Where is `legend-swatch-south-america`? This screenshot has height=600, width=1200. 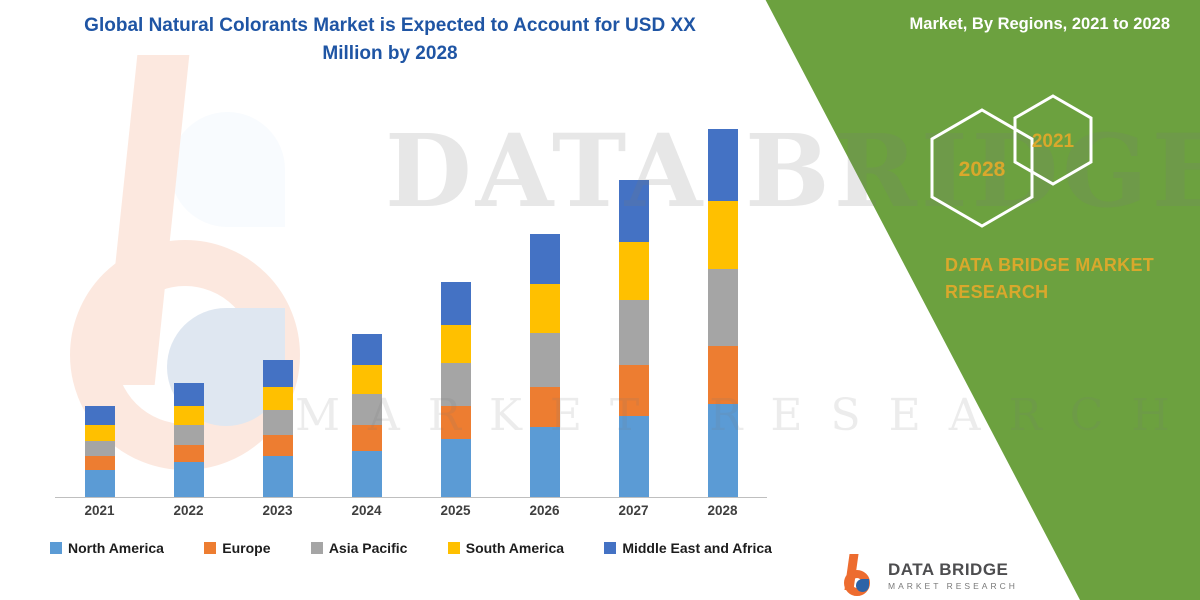 legend-swatch-south-america is located at coordinates (453, 548).